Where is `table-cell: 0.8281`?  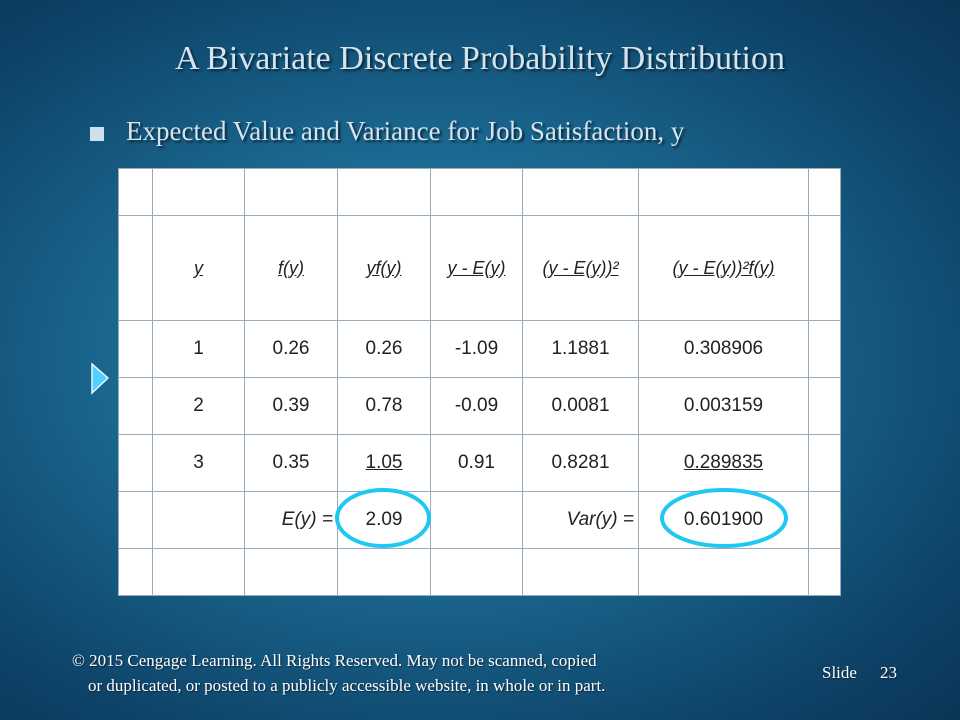
table-cell: 0.8281 is located at coordinates (580, 463).